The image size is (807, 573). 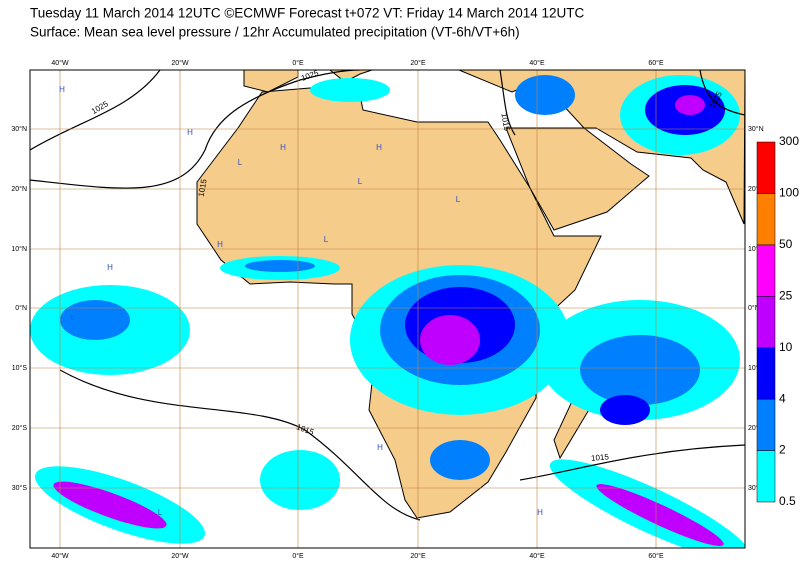 I want to click on colorbar-label: 4, so click(x=782, y=398).